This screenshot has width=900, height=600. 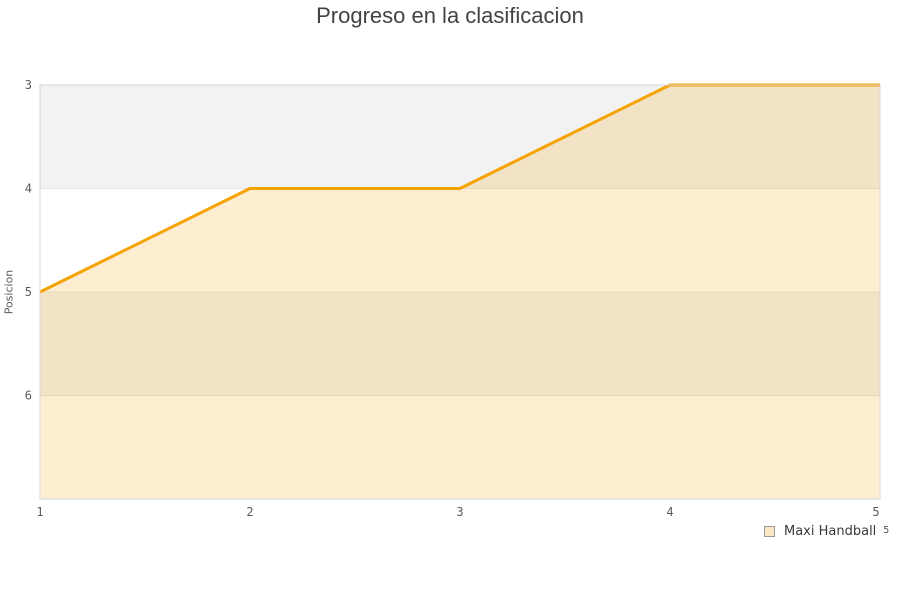 I want to click on y-tick-label: 5, so click(x=28, y=292).